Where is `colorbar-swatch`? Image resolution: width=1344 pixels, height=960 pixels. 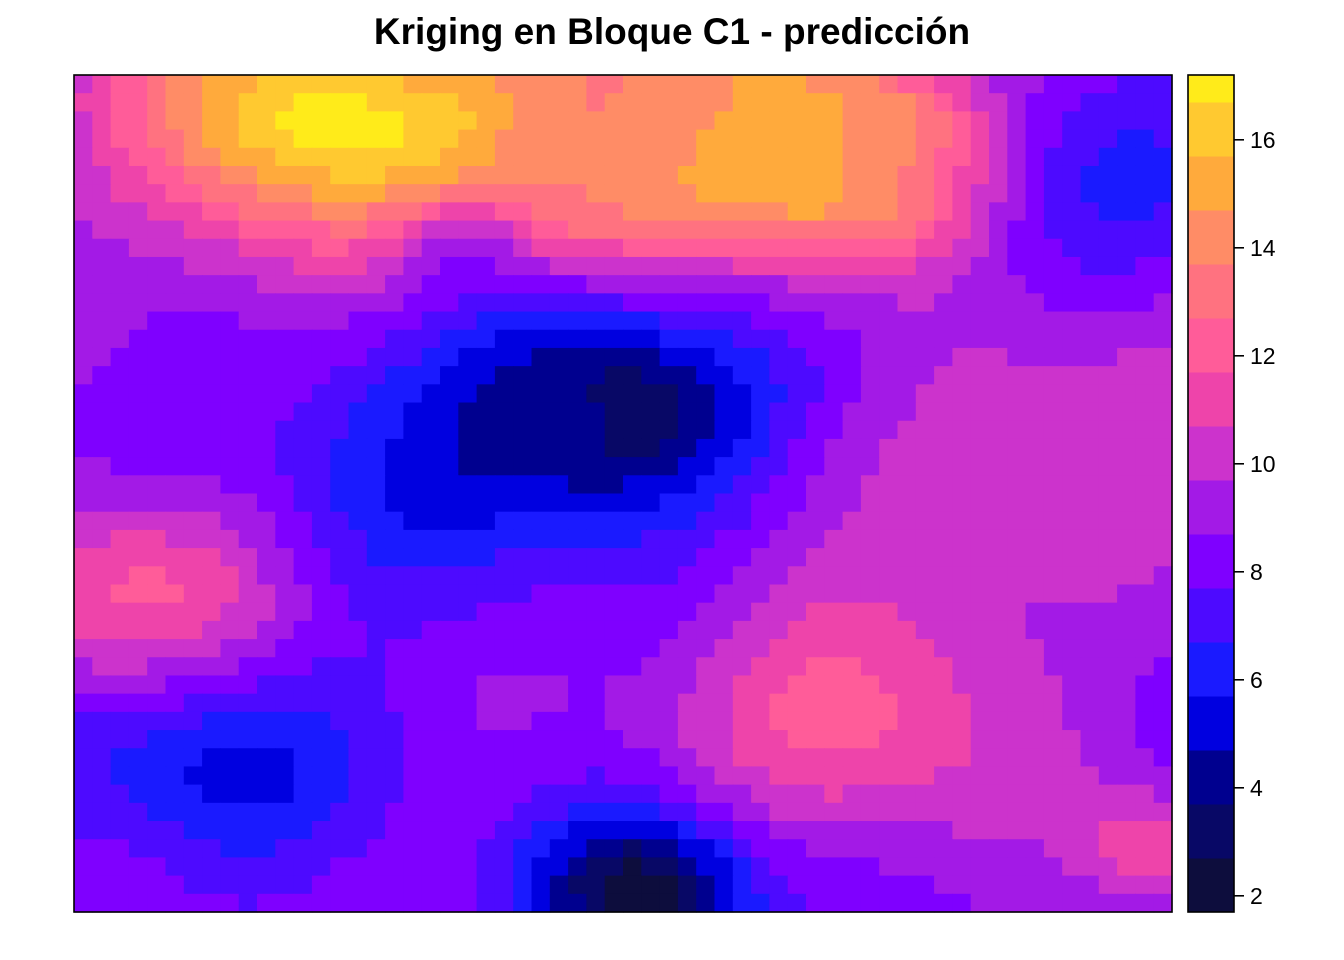 colorbar-swatch is located at coordinates (1211, 561).